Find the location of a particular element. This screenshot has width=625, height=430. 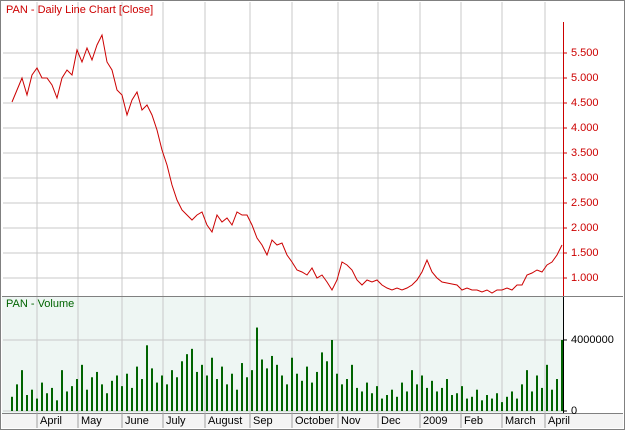

y-tick-label: 4000000 is located at coordinates (592, 340).